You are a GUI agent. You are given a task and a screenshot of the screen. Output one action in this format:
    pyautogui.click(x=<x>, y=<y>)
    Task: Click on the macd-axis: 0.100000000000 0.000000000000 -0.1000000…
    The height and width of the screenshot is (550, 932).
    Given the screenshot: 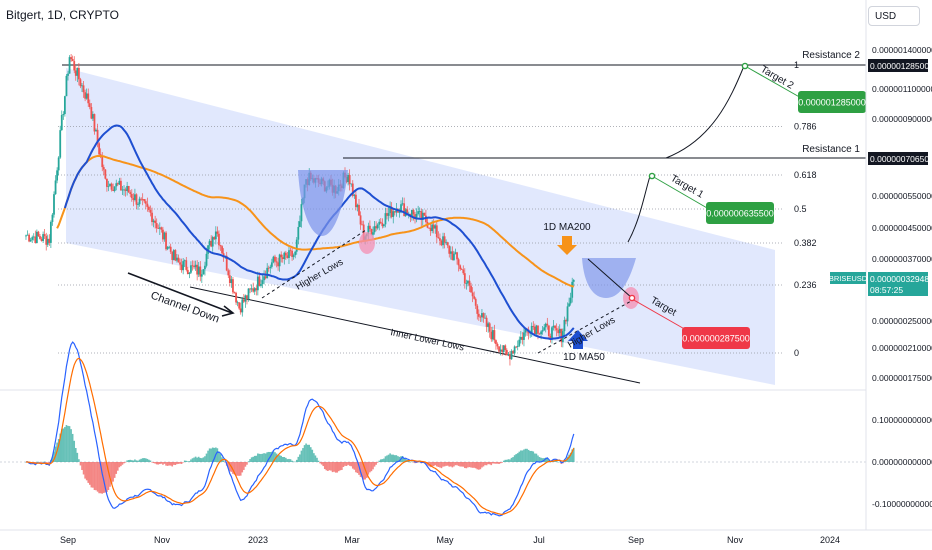 What is the action you would take?
    pyautogui.click(x=902, y=462)
    